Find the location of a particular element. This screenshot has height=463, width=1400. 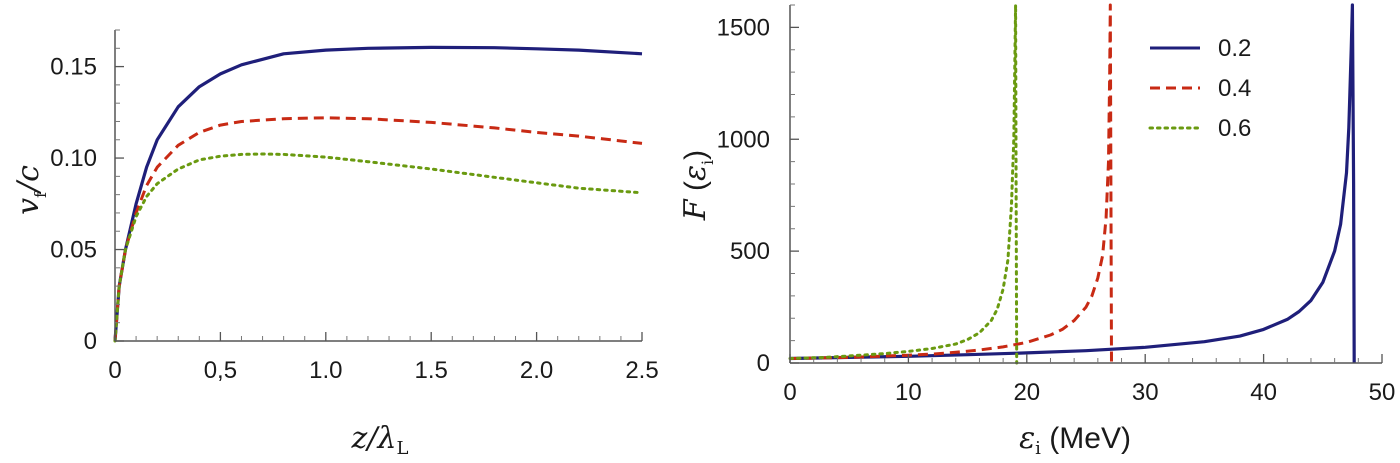

legend-label-0.6: 0.6 is located at coordinates (1234, 128).